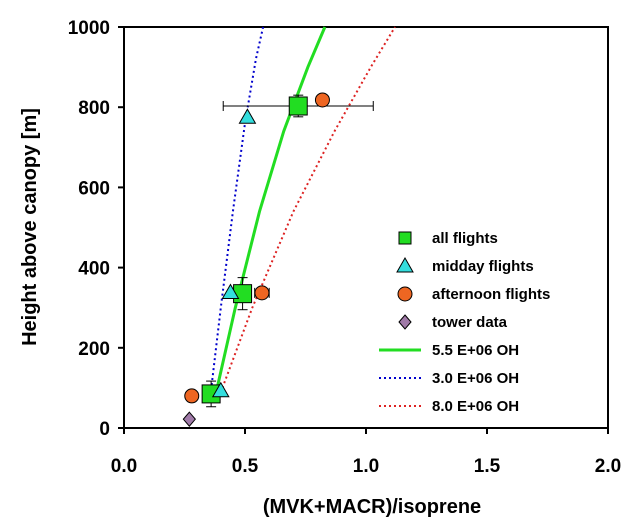 This screenshot has width=631, height=523. I want to click on y-tick-label: 600, so click(94, 188).